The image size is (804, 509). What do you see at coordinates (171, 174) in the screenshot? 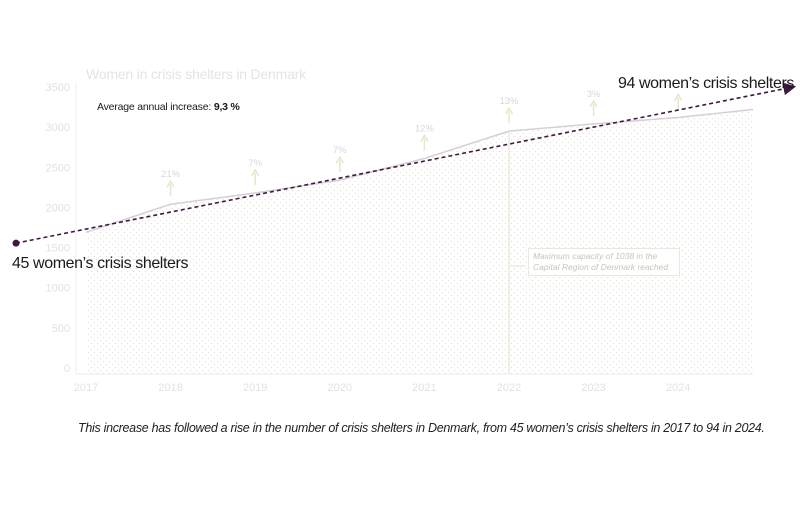
I see `growth-label: 21%` at bounding box center [171, 174].